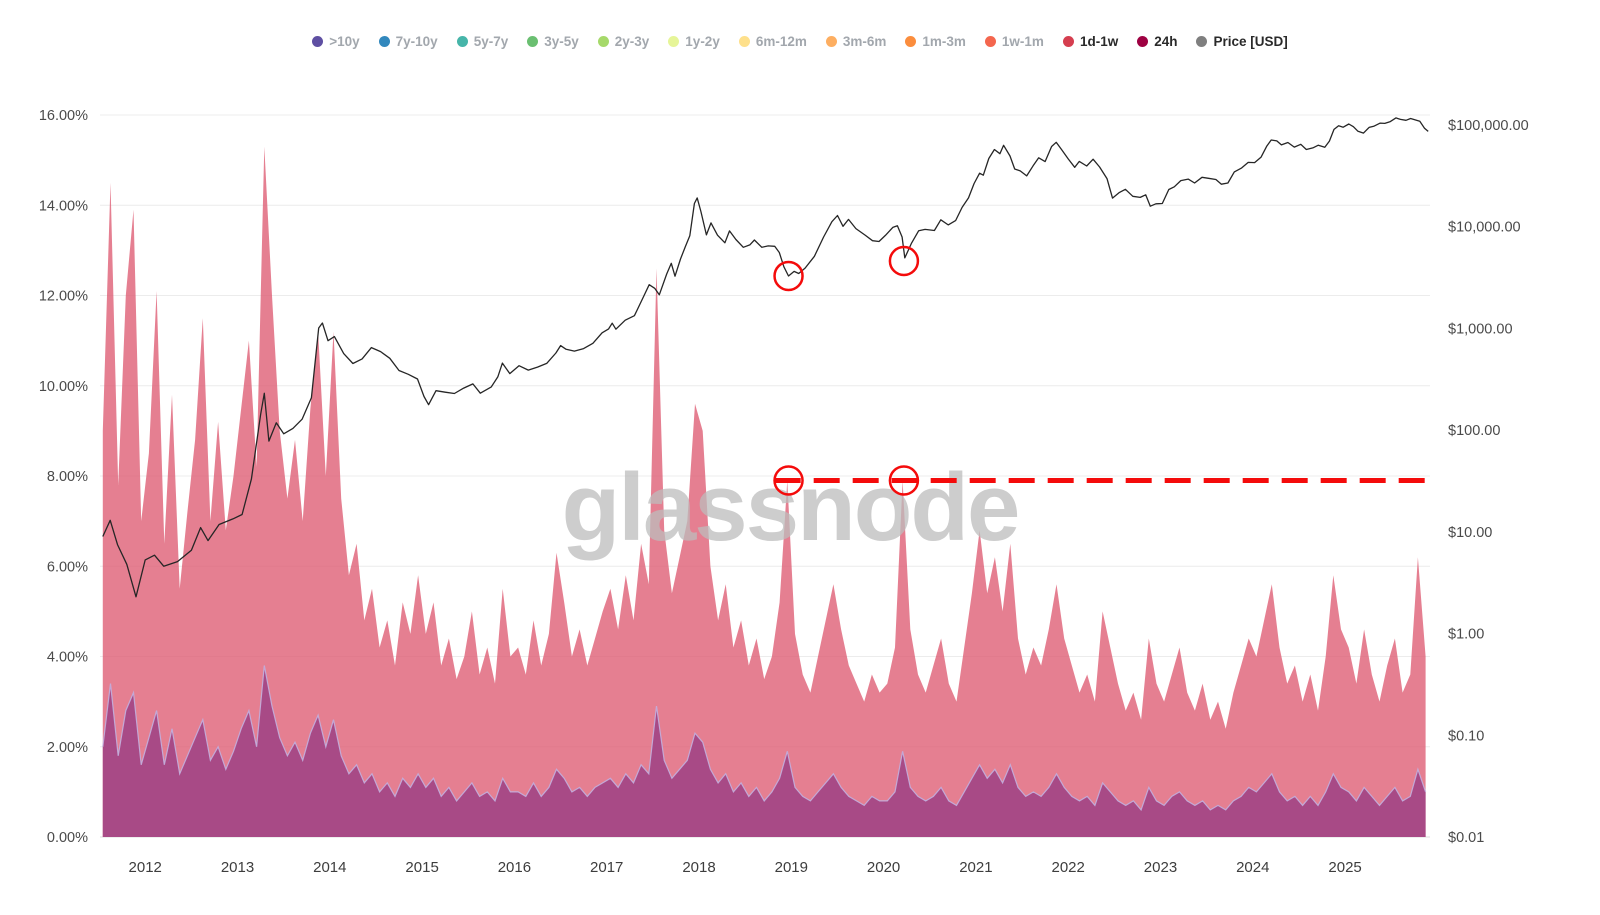  Describe the element at coordinates (67, 748) in the screenshot. I see `y-left-tick-label: 2.00%` at that location.